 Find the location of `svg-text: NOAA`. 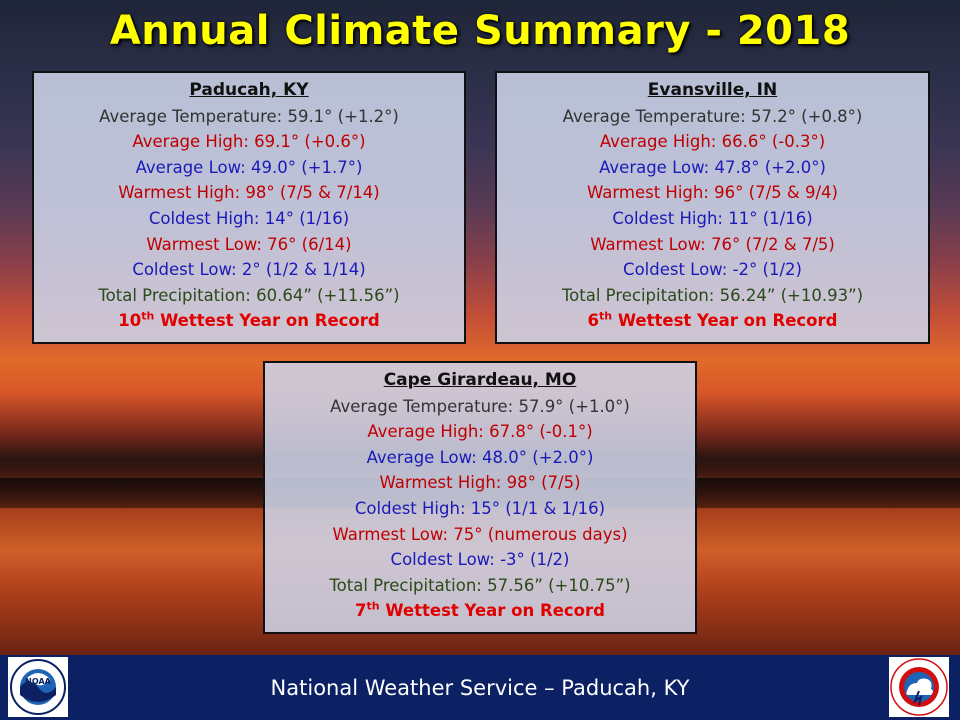

svg-text: NOAA is located at coordinates (38, 681).